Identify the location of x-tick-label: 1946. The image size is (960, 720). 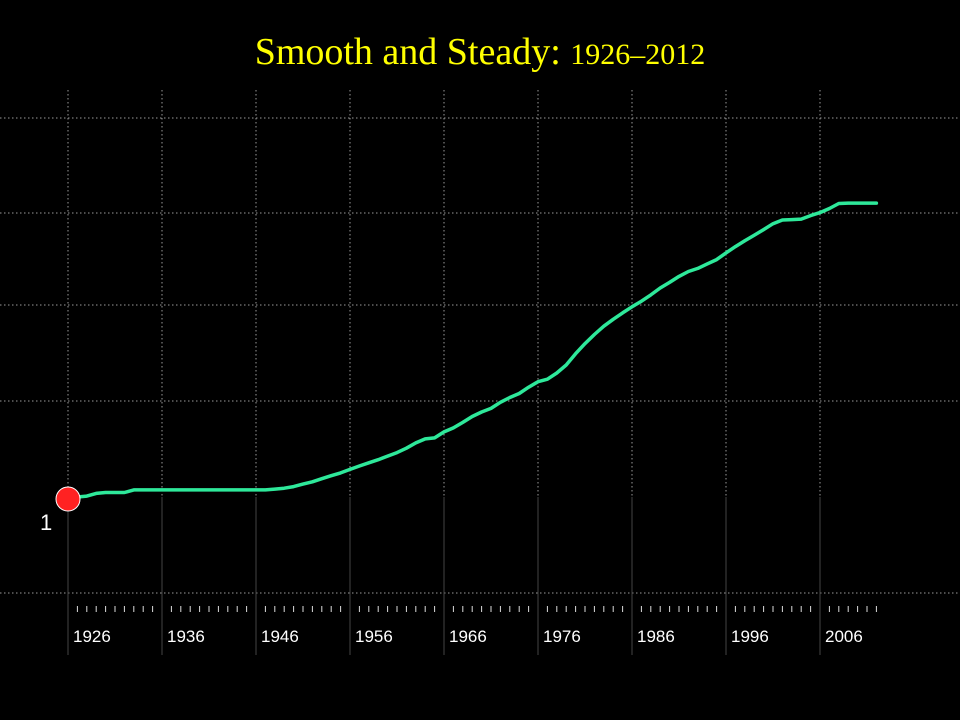
(280, 636).